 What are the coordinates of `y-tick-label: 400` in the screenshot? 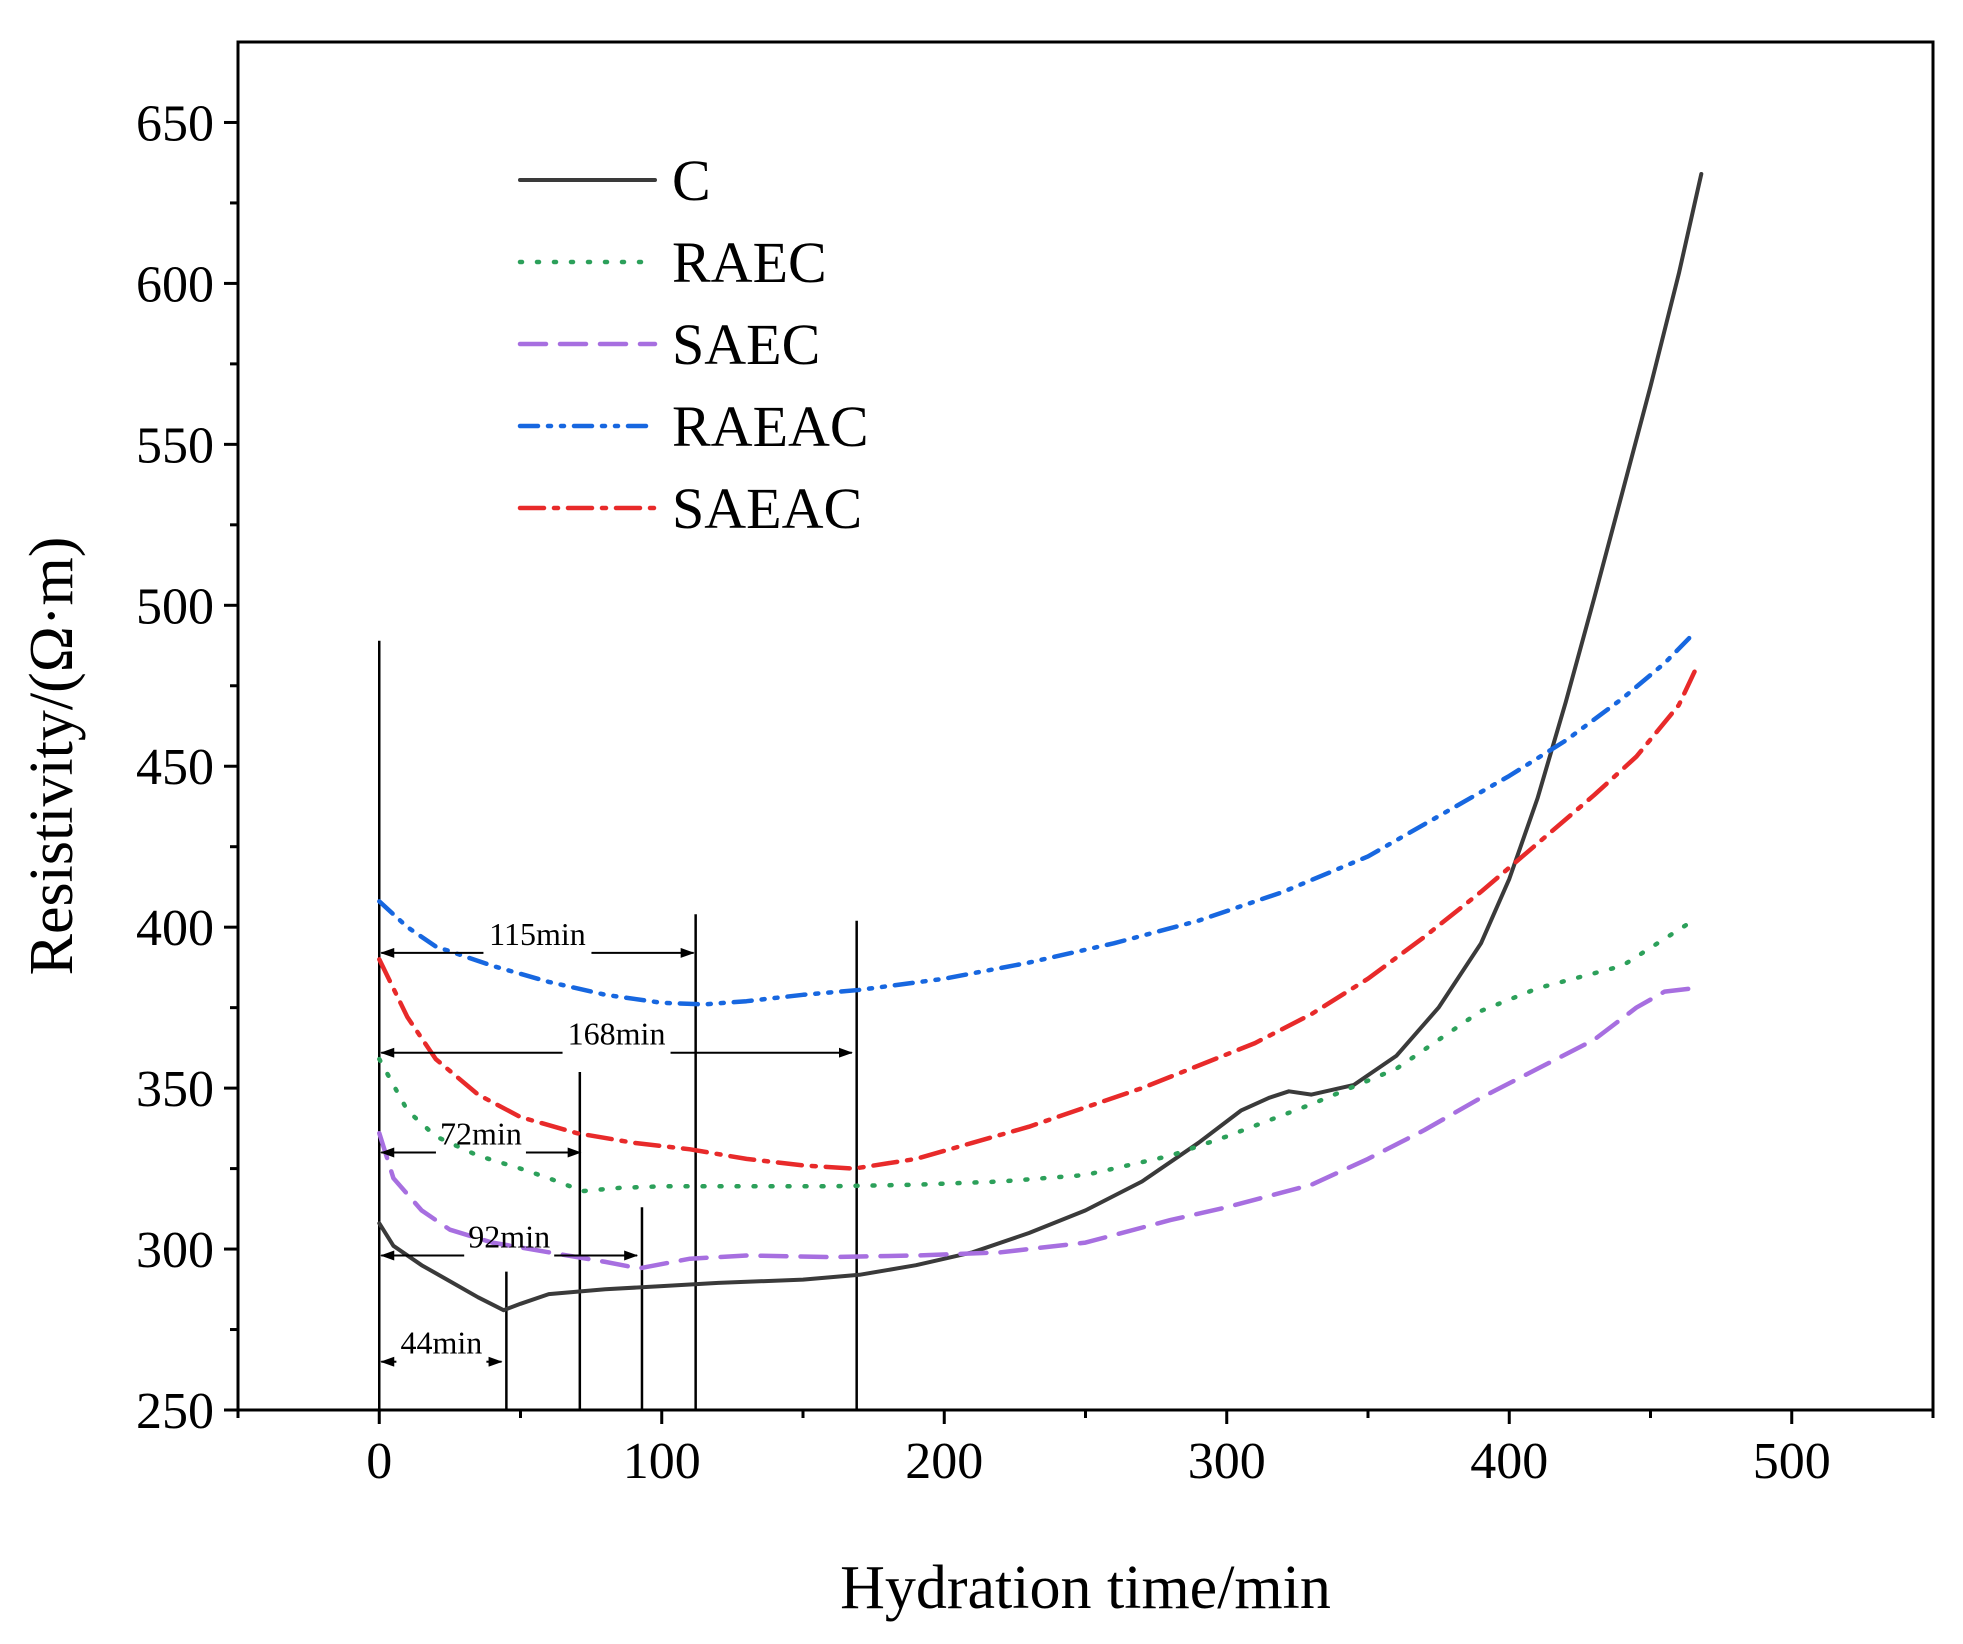 It's located at (175, 928).